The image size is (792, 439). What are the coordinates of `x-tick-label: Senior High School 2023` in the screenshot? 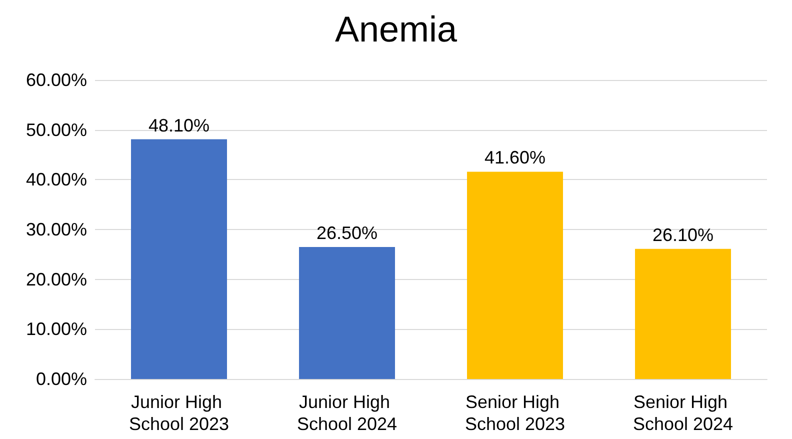 It's located at (515, 413).